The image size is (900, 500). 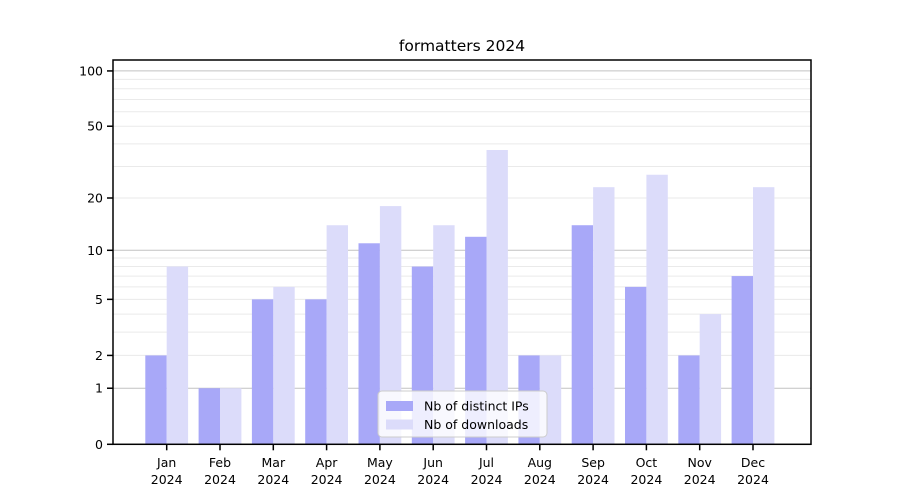 What do you see at coordinates (497, 297) in the screenshot?
I see `bar-downloads-jul` at bounding box center [497, 297].